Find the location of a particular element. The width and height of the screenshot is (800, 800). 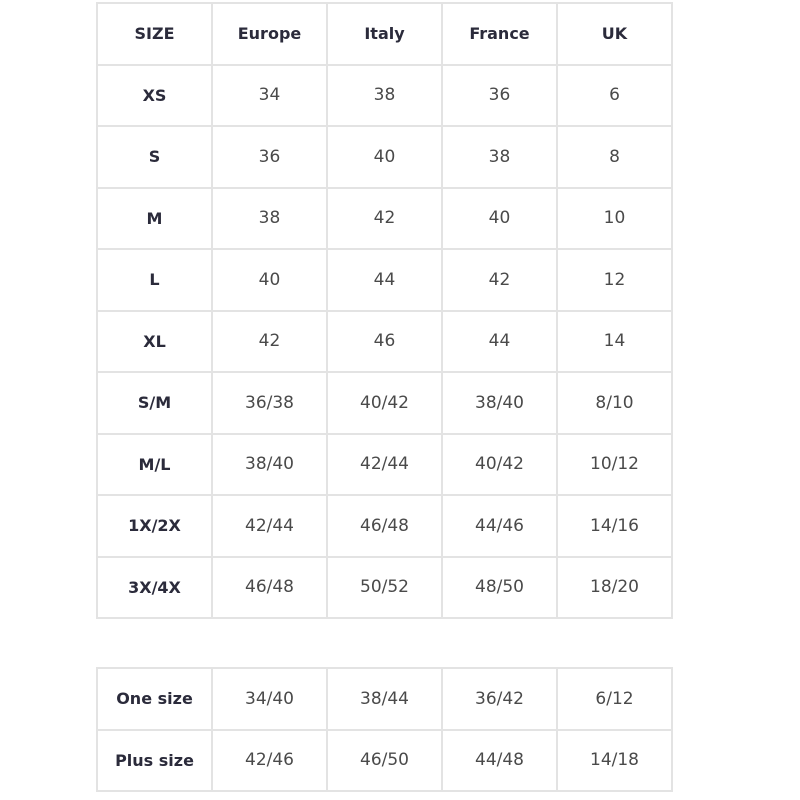

table-row: M/L 38/40 42/44 40/42 10/12 is located at coordinates (384, 464).